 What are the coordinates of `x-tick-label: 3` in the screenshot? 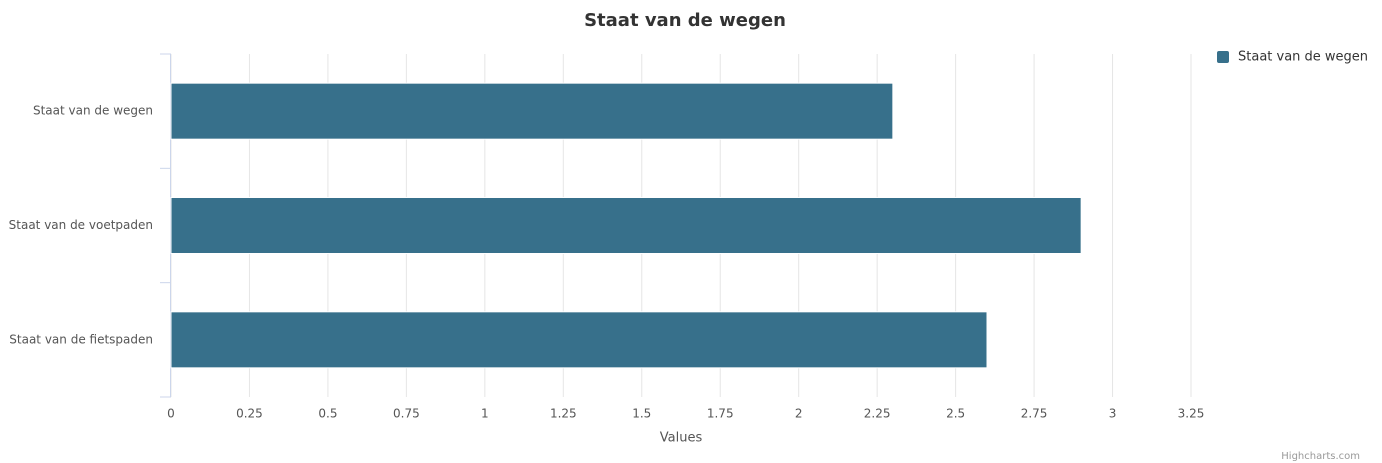 It's located at (1113, 414).